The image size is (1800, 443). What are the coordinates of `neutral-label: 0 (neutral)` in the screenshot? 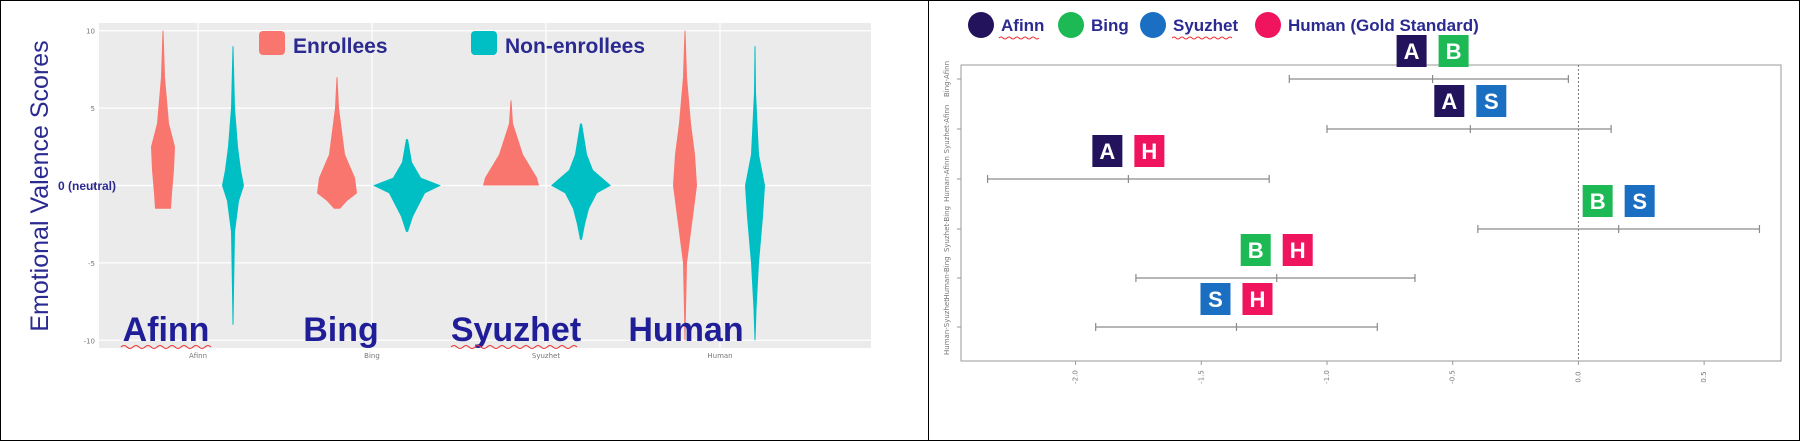 It's located at (87, 186).